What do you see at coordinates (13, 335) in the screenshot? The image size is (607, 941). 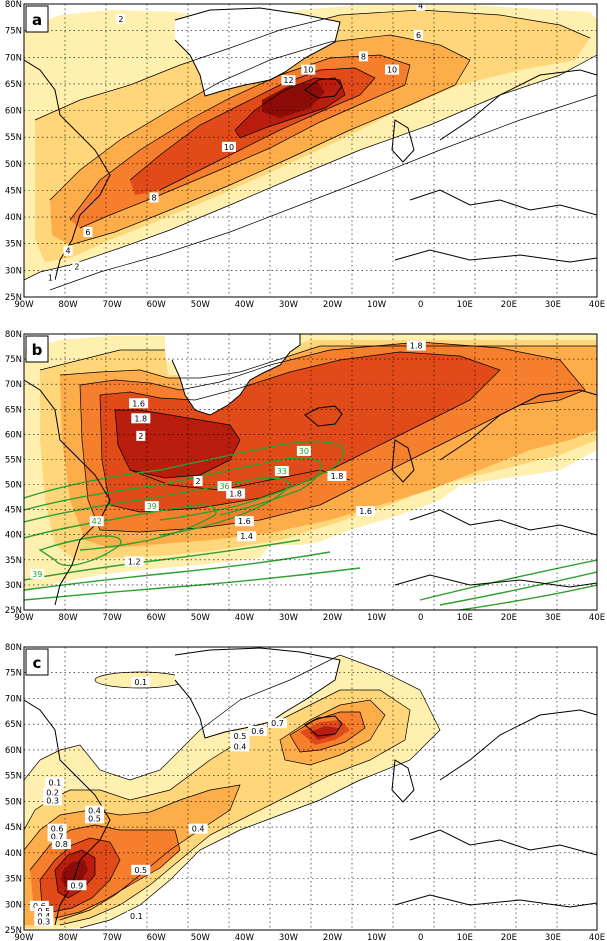 I see `lat-tick-label: 80N` at bounding box center [13, 335].